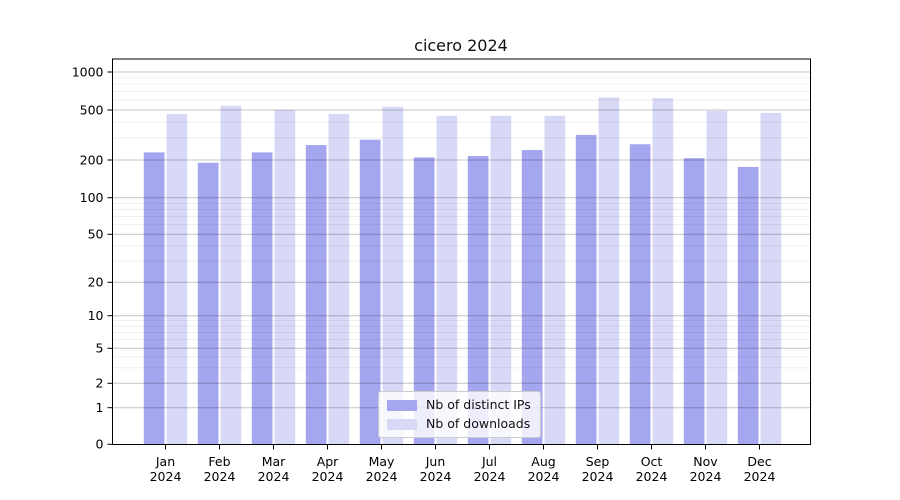  Describe the element at coordinates (274, 461) in the screenshot. I see `x-tick-label-month: Mar` at that location.